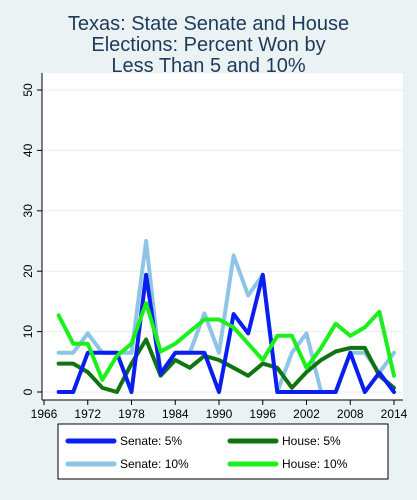 The width and height of the screenshot is (417, 500). Describe the element at coordinates (28, 211) in the screenshot. I see `y-tick-label: 30` at that location.